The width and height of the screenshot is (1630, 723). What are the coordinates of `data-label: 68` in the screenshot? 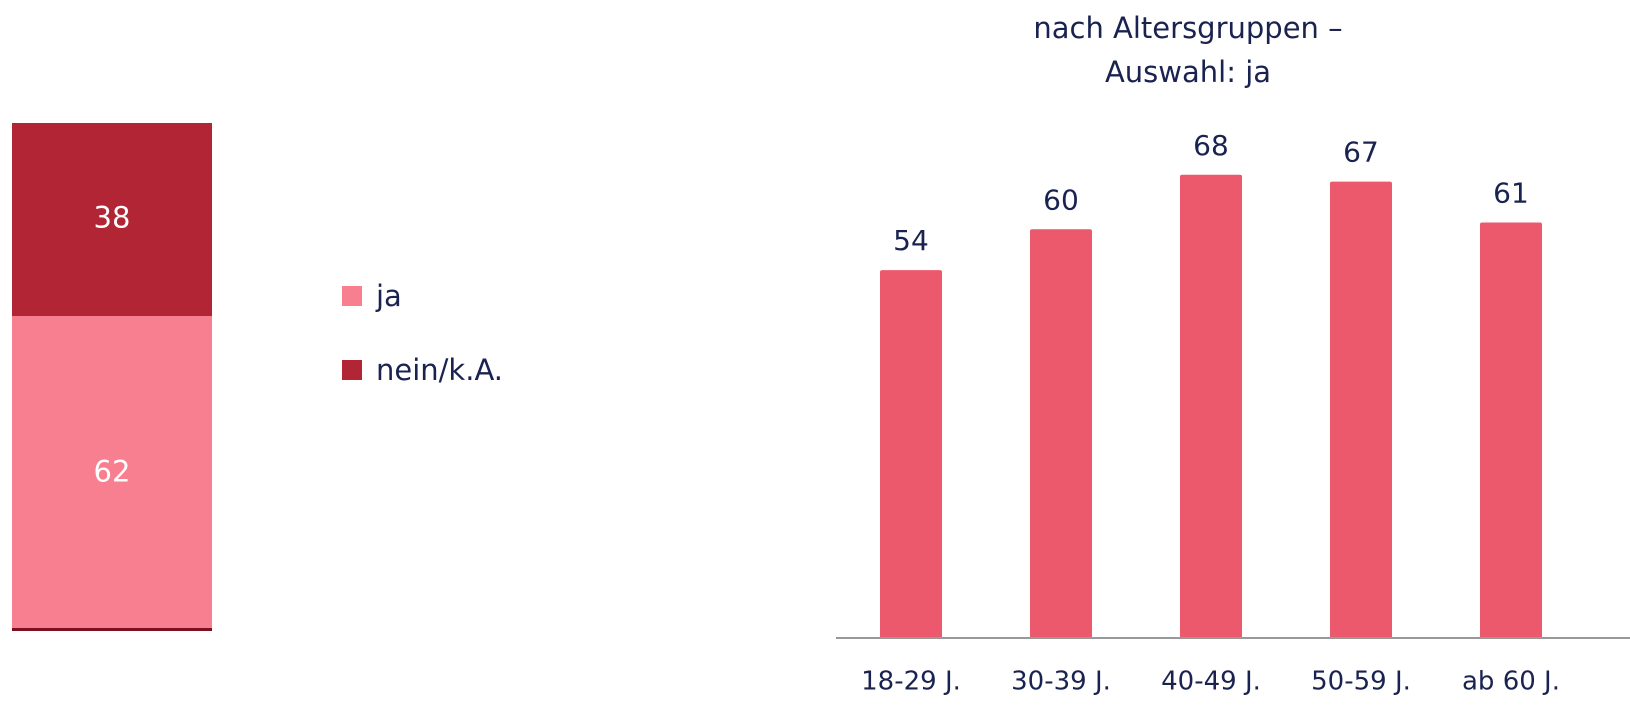 It's located at (1211, 145).